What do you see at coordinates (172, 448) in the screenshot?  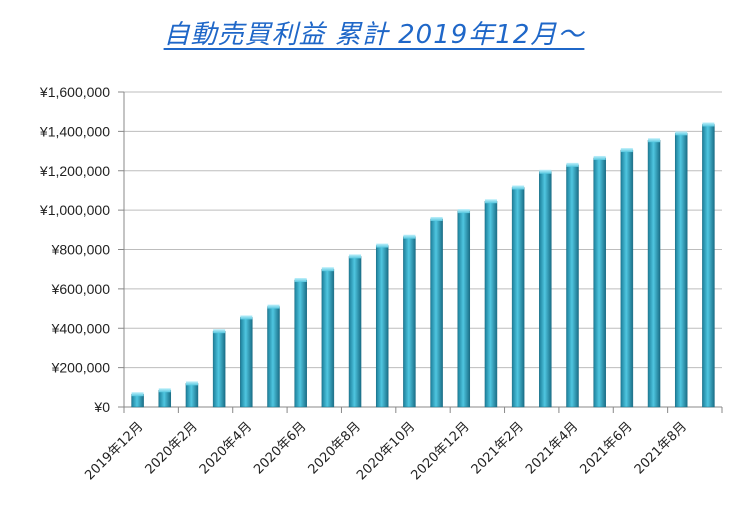 I see `x-tick-label: 2020年2月` at bounding box center [172, 448].